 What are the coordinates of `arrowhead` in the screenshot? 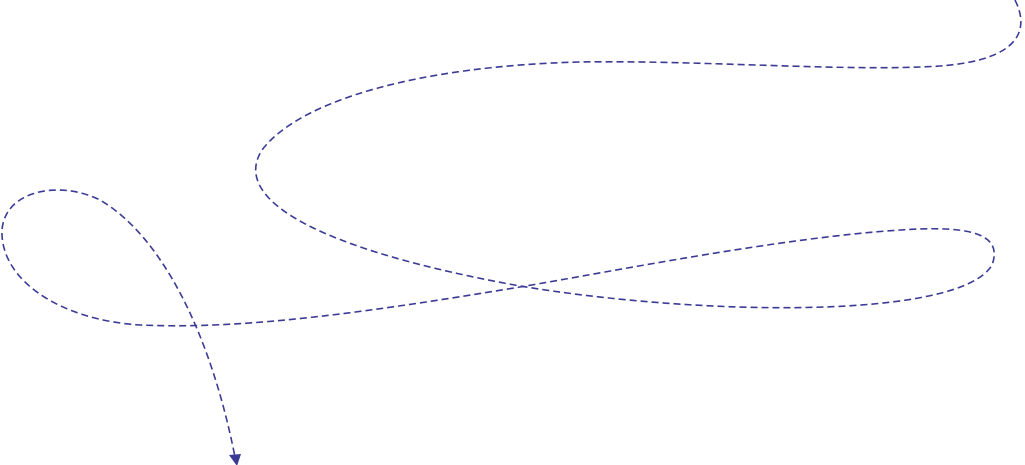 It's located at (235, 459).